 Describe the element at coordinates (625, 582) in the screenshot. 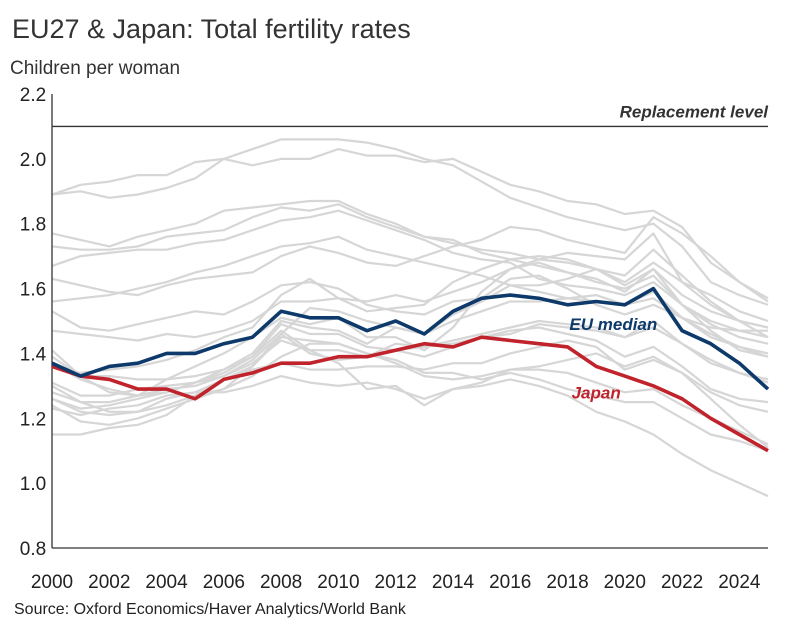

I see `x-tick-label: 2020` at that location.